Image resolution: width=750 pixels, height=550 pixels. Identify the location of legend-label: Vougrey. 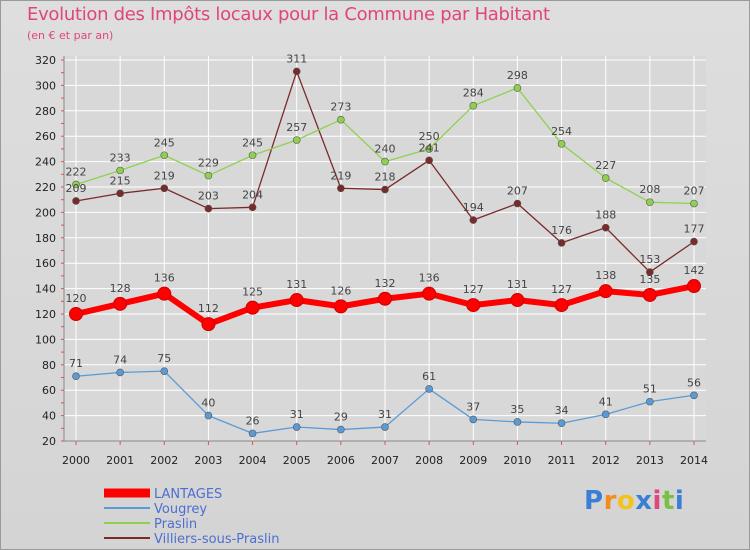
(180, 509).